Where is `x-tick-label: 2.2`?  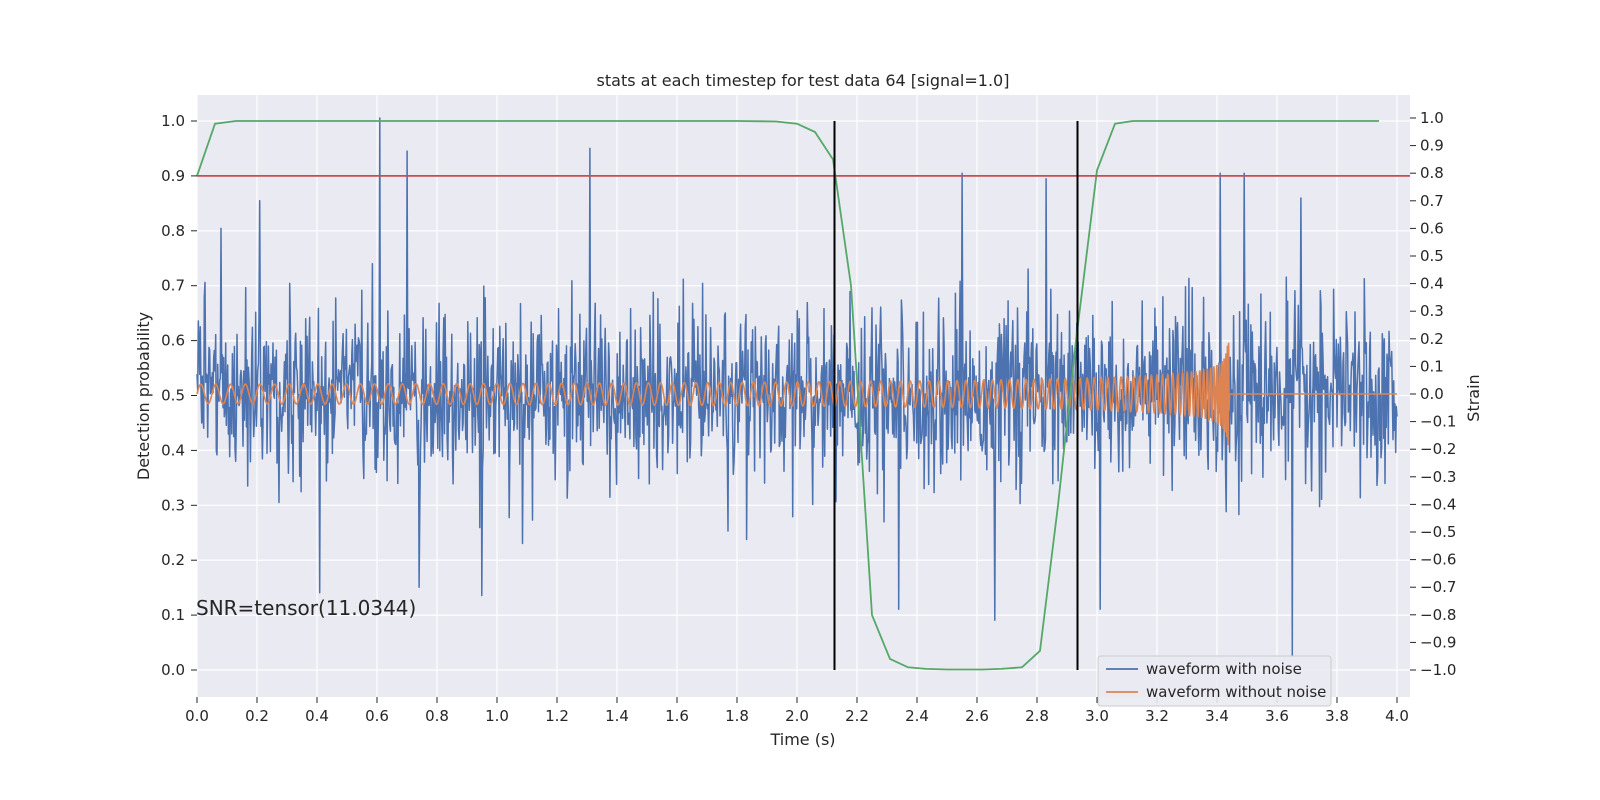 x-tick-label: 2.2 is located at coordinates (857, 716).